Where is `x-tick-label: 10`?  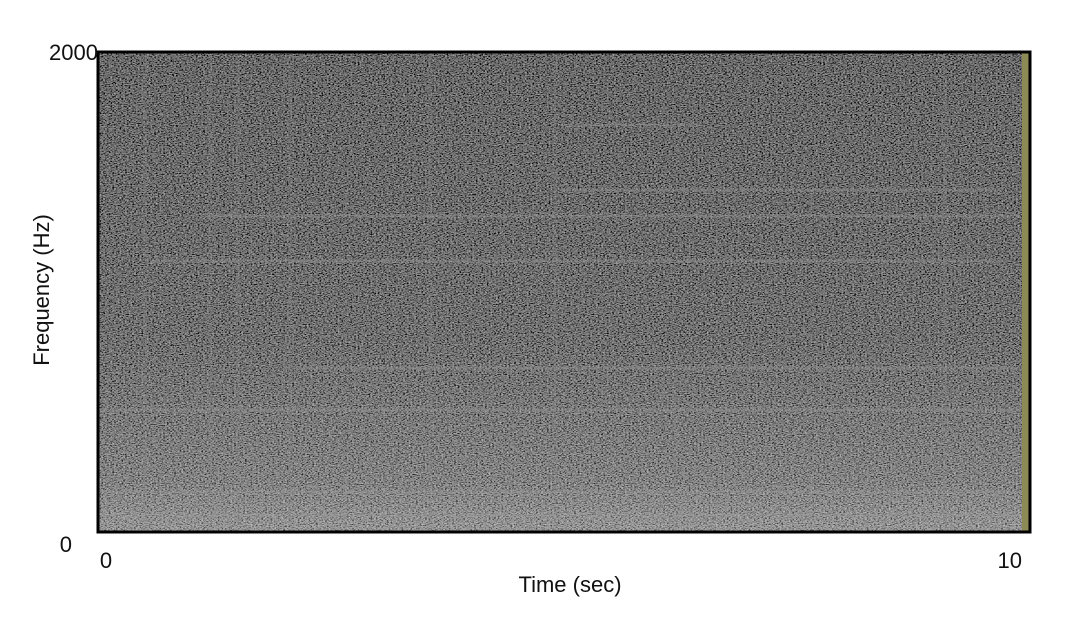
x-tick-label: 10 is located at coordinates (1010, 560).